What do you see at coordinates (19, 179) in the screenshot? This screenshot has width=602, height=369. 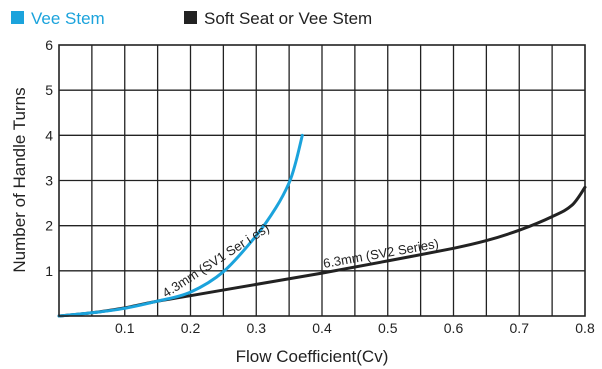 I see `y-axis-label: Number of Handle Turns` at bounding box center [19, 179].